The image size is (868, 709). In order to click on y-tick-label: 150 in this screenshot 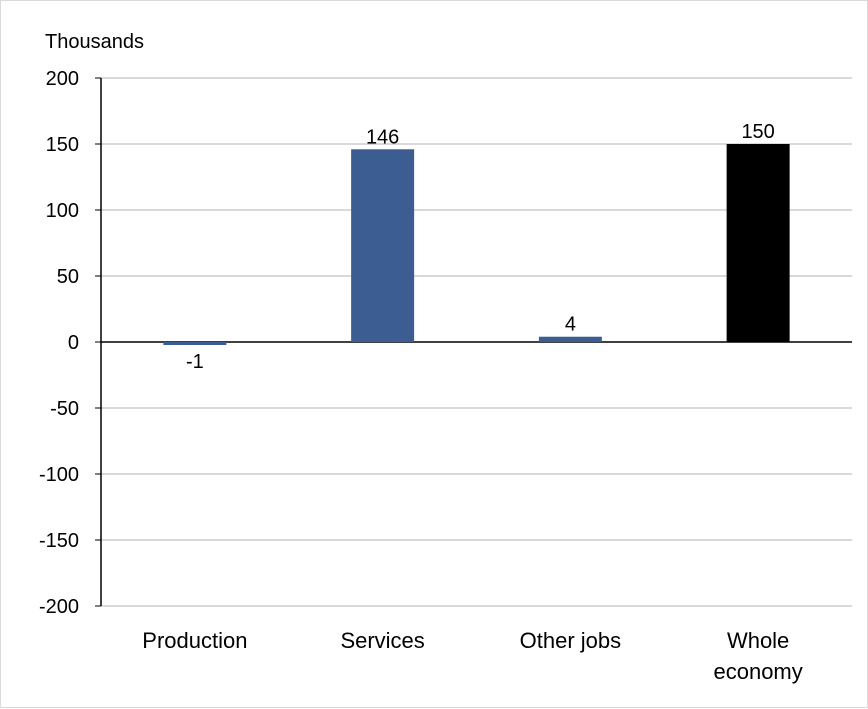, I will do `click(62, 145)`.